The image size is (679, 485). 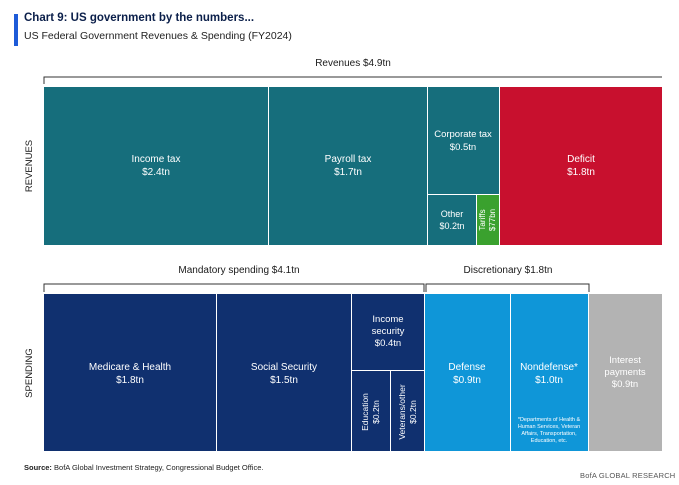 What do you see at coordinates (581, 172) in the screenshot?
I see `value-deficit: $1.8tn` at bounding box center [581, 172].